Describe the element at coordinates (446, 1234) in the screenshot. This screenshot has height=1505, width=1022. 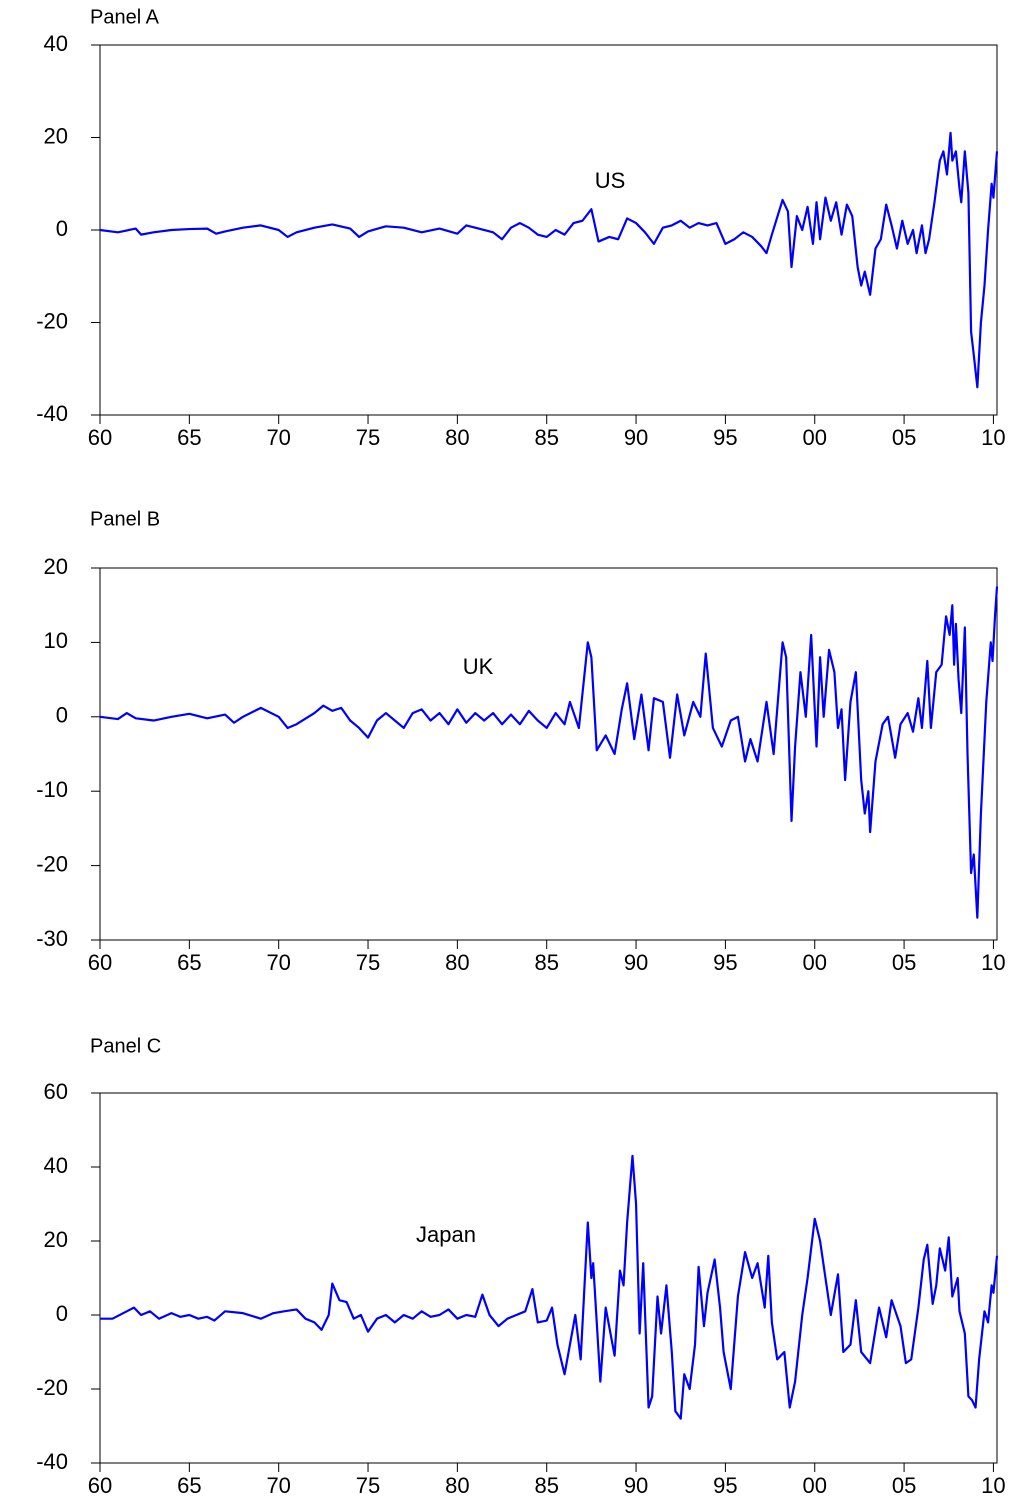
I see `annotation: Japan` at that location.